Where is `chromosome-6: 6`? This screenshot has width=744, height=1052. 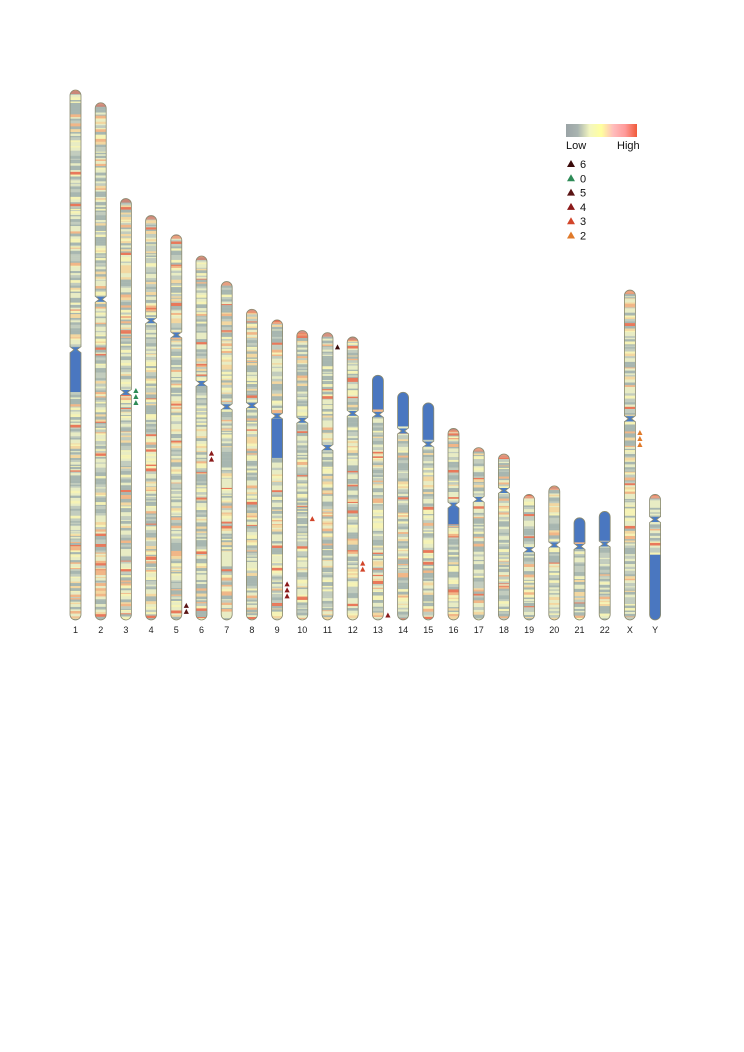 chromosome-6: 6 is located at coordinates (201, 445).